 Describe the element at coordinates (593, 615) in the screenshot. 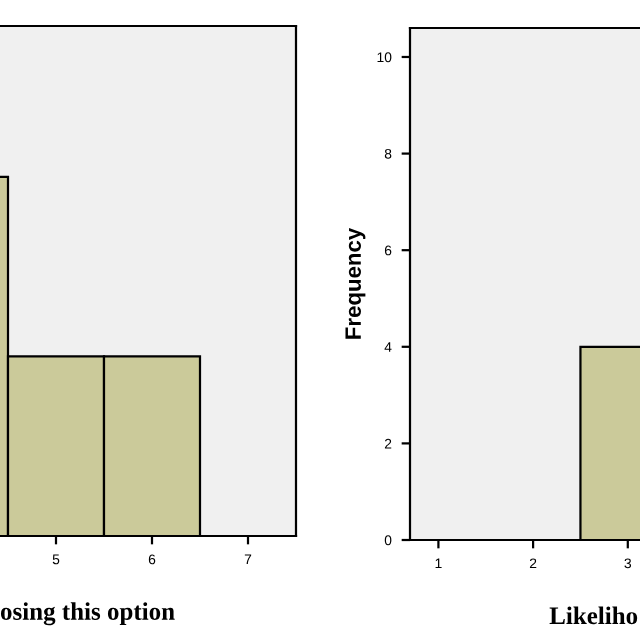

I see `x-axis-title: Likeliho` at that location.